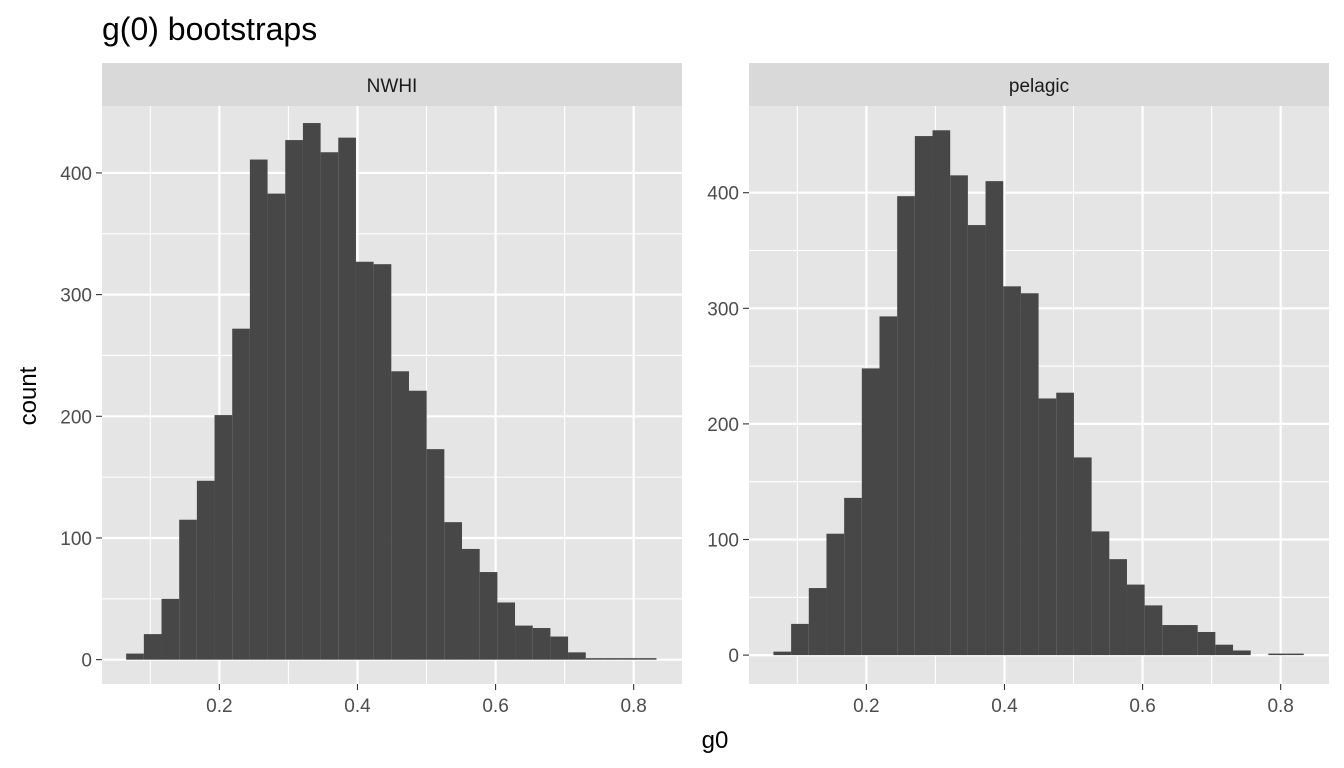 This screenshot has height=768, width=1344. What do you see at coordinates (28, 395) in the screenshot?
I see `y-axis-label: count` at bounding box center [28, 395].